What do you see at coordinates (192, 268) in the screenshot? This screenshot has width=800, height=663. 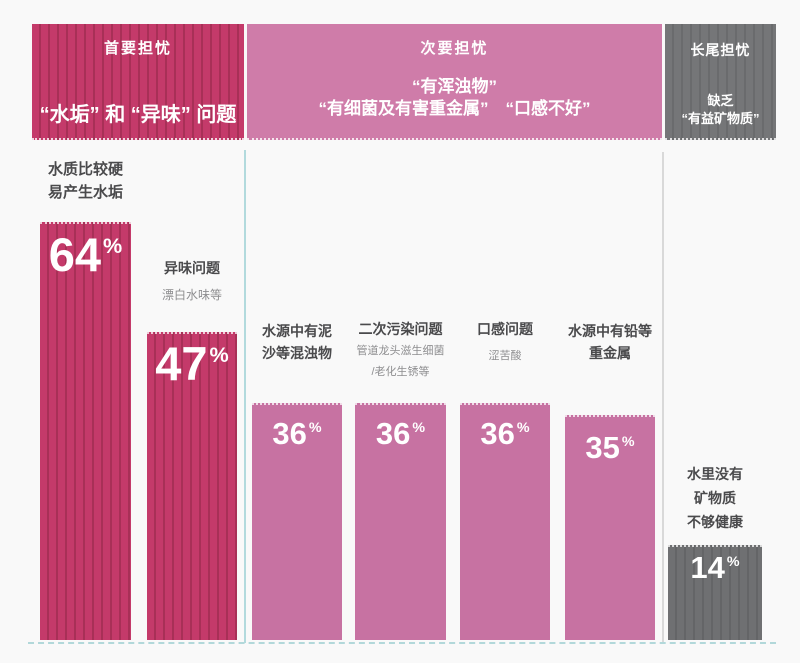 I see `label-line: 异味问题` at bounding box center [192, 268].